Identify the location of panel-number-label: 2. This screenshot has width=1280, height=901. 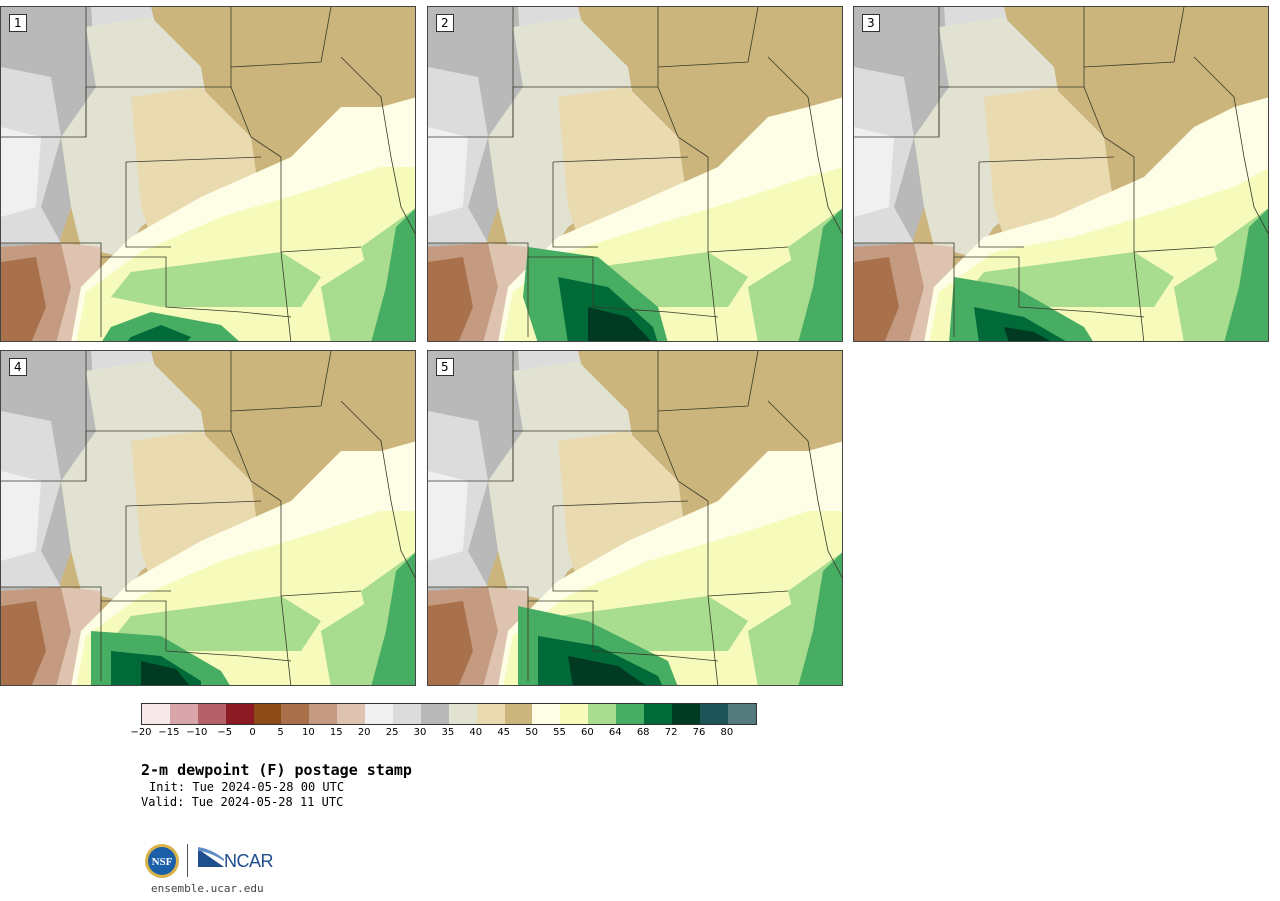
(445, 23).